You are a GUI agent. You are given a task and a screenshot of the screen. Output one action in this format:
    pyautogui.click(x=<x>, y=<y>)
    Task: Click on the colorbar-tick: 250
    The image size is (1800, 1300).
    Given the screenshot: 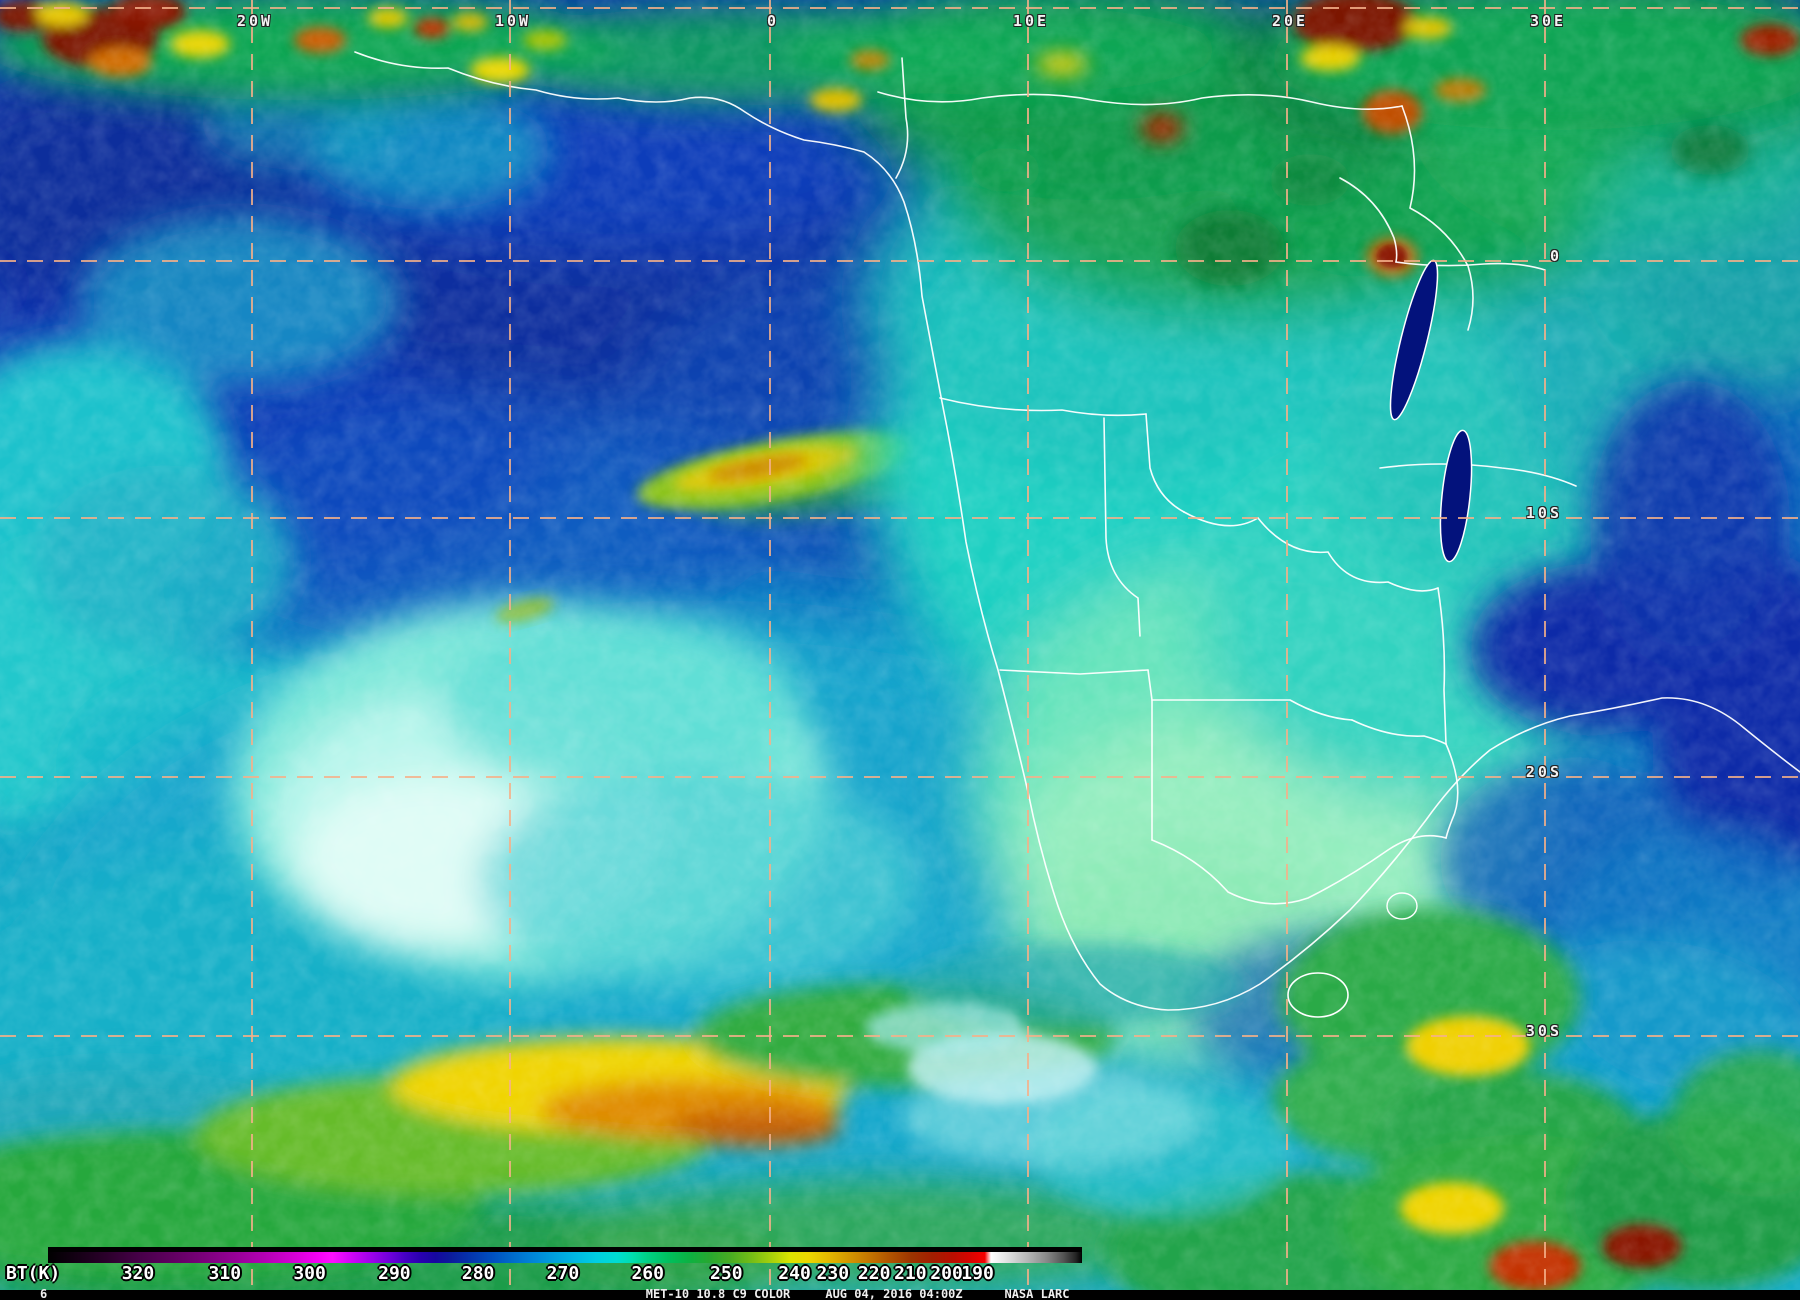 What is the action you would take?
    pyautogui.click(x=726, y=1273)
    